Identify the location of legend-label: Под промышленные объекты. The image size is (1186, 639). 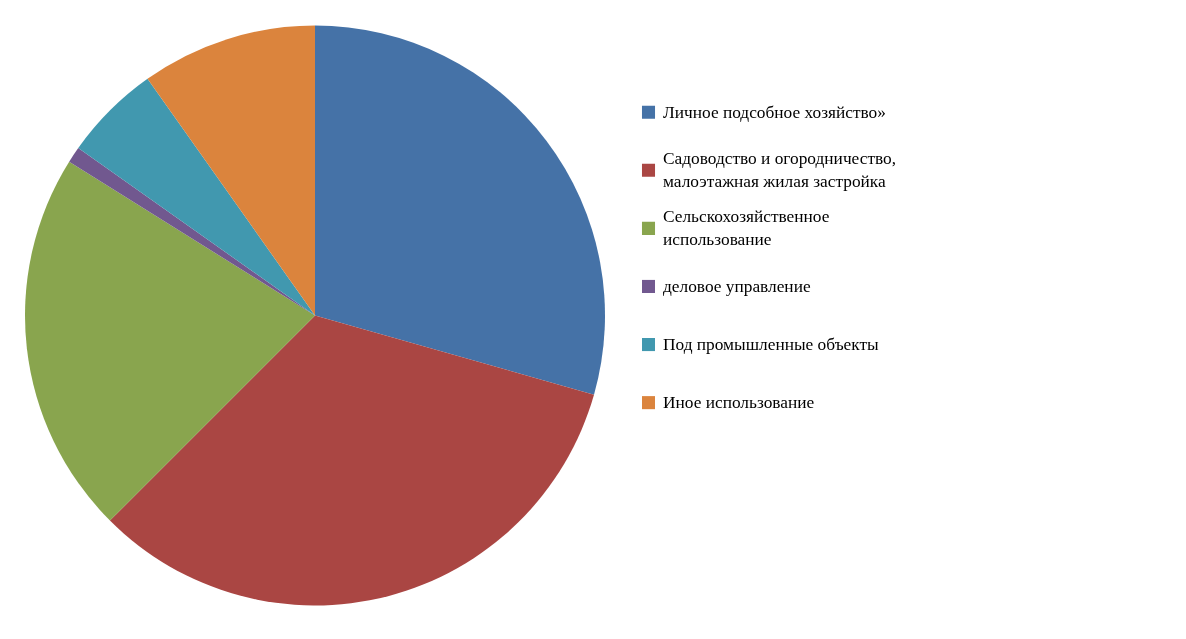
(771, 345).